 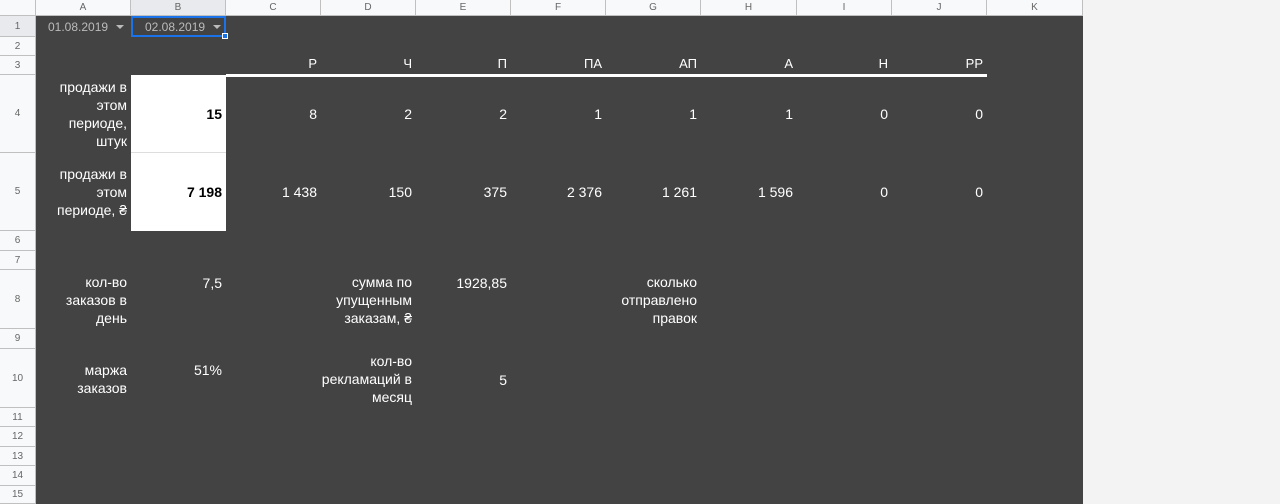 What do you see at coordinates (659, 299) in the screenshot?
I see `edits-sent-label: сколько отправлено правок` at bounding box center [659, 299].